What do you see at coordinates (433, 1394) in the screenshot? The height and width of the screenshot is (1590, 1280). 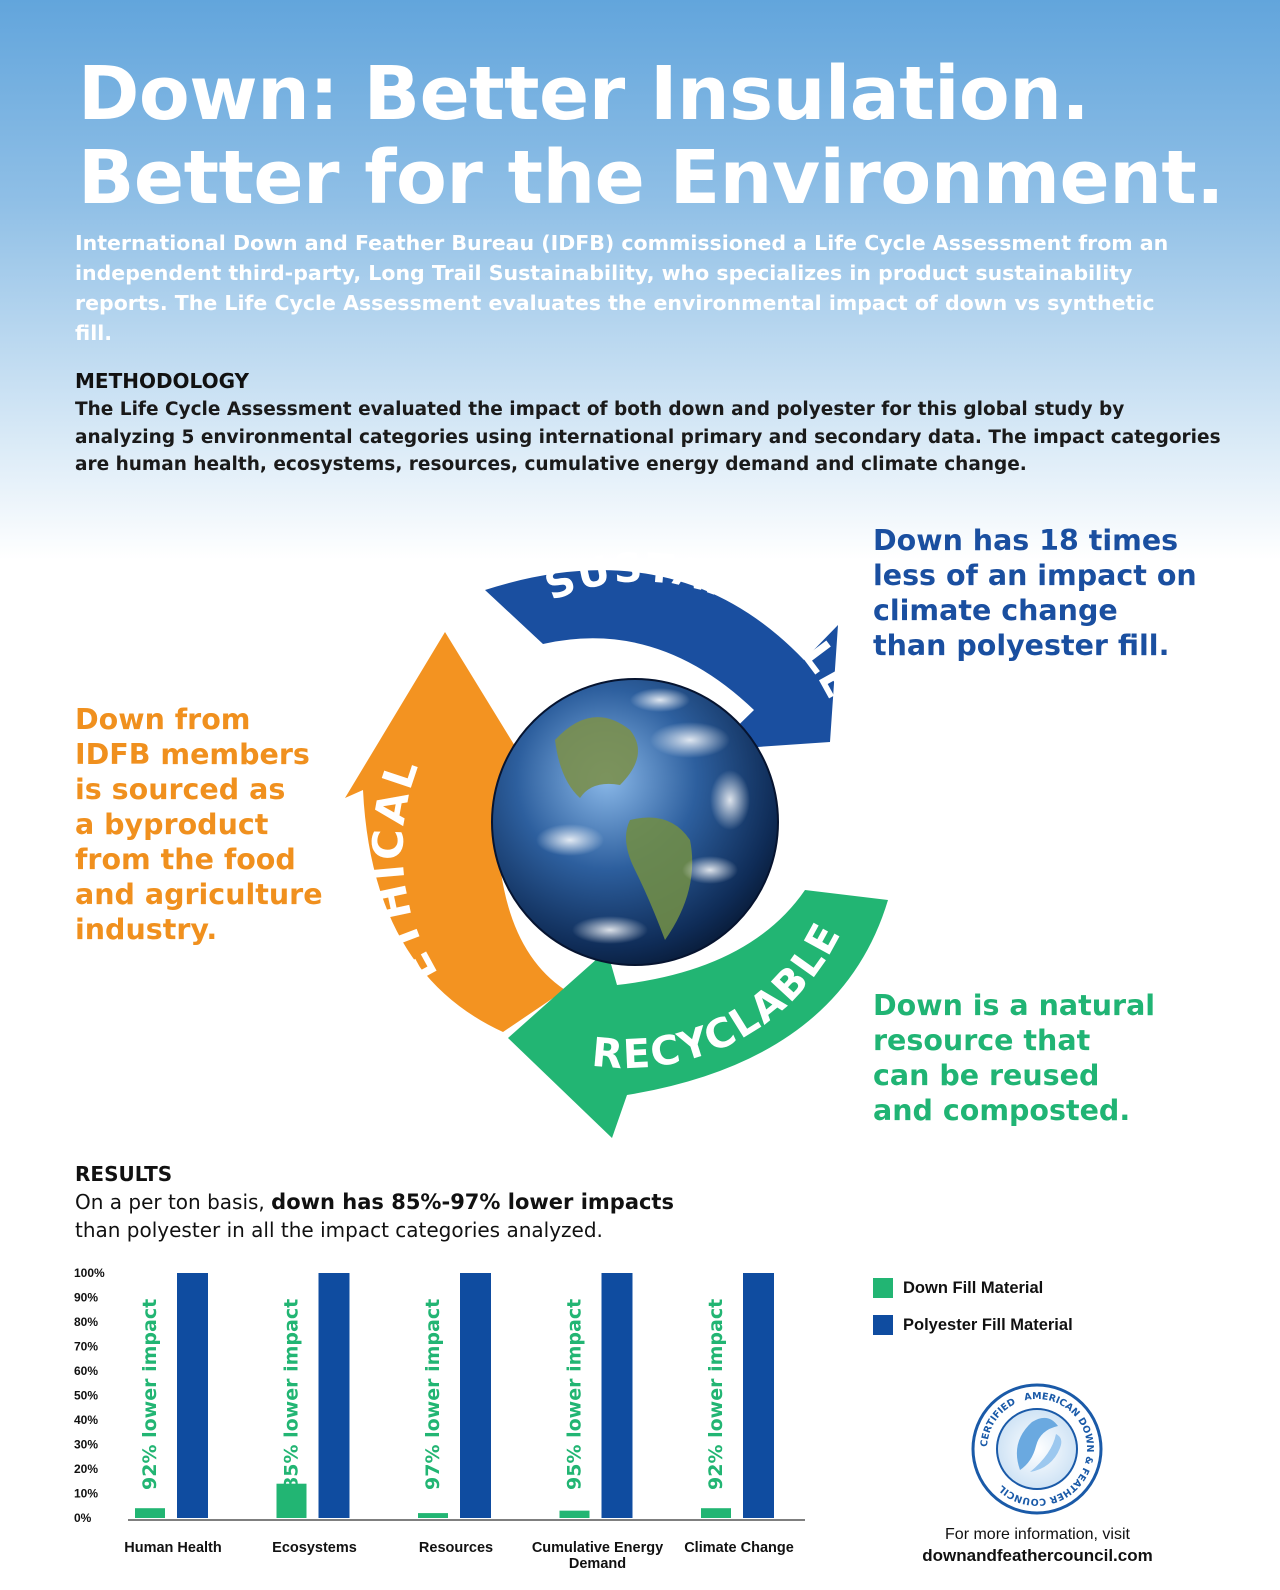 I see `bar-data-label: 97% lower impact` at bounding box center [433, 1394].